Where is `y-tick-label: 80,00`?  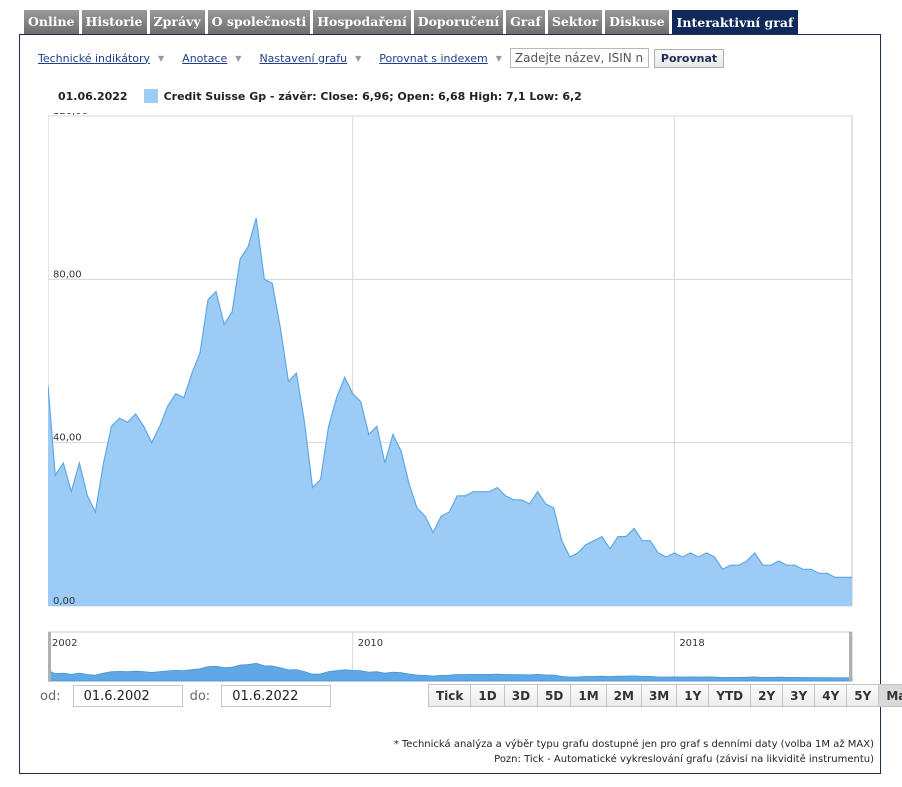 y-tick-label: 80,00 is located at coordinates (67, 274).